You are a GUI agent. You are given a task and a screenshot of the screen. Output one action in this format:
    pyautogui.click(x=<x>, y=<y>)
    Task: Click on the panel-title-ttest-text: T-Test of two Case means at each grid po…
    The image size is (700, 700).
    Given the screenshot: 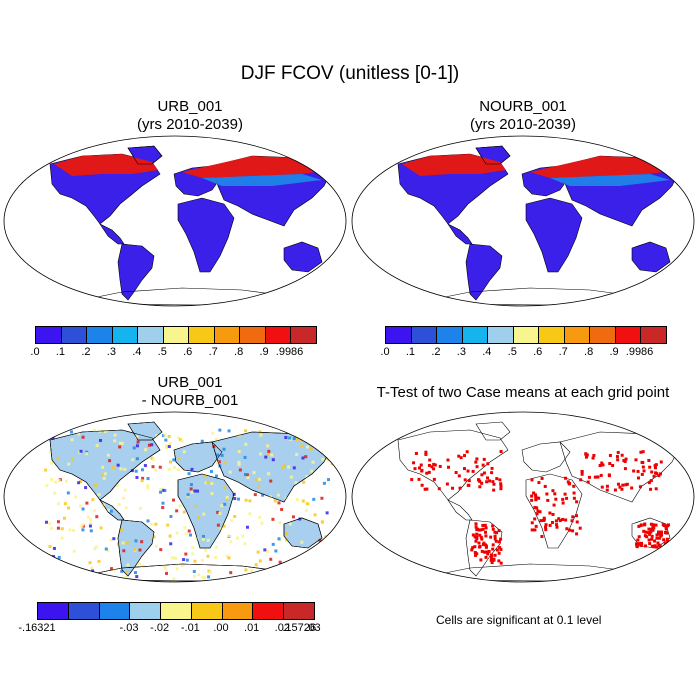 What is the action you would take?
    pyautogui.click(x=523, y=392)
    